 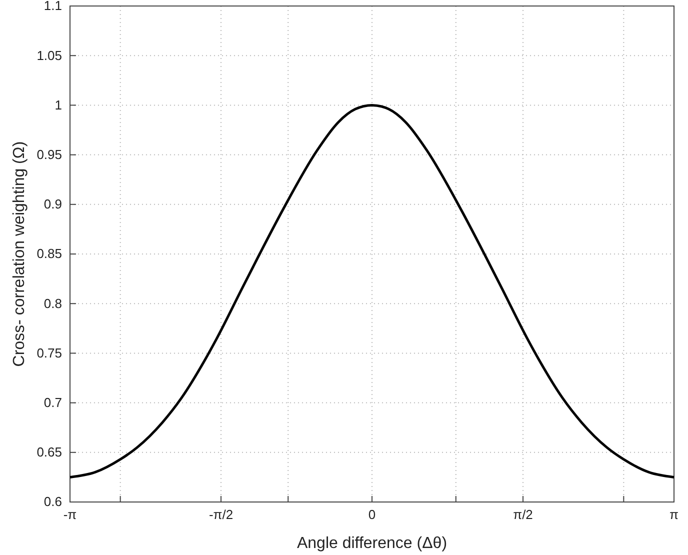 I want to click on x-tick-label: π/2, so click(x=523, y=514).